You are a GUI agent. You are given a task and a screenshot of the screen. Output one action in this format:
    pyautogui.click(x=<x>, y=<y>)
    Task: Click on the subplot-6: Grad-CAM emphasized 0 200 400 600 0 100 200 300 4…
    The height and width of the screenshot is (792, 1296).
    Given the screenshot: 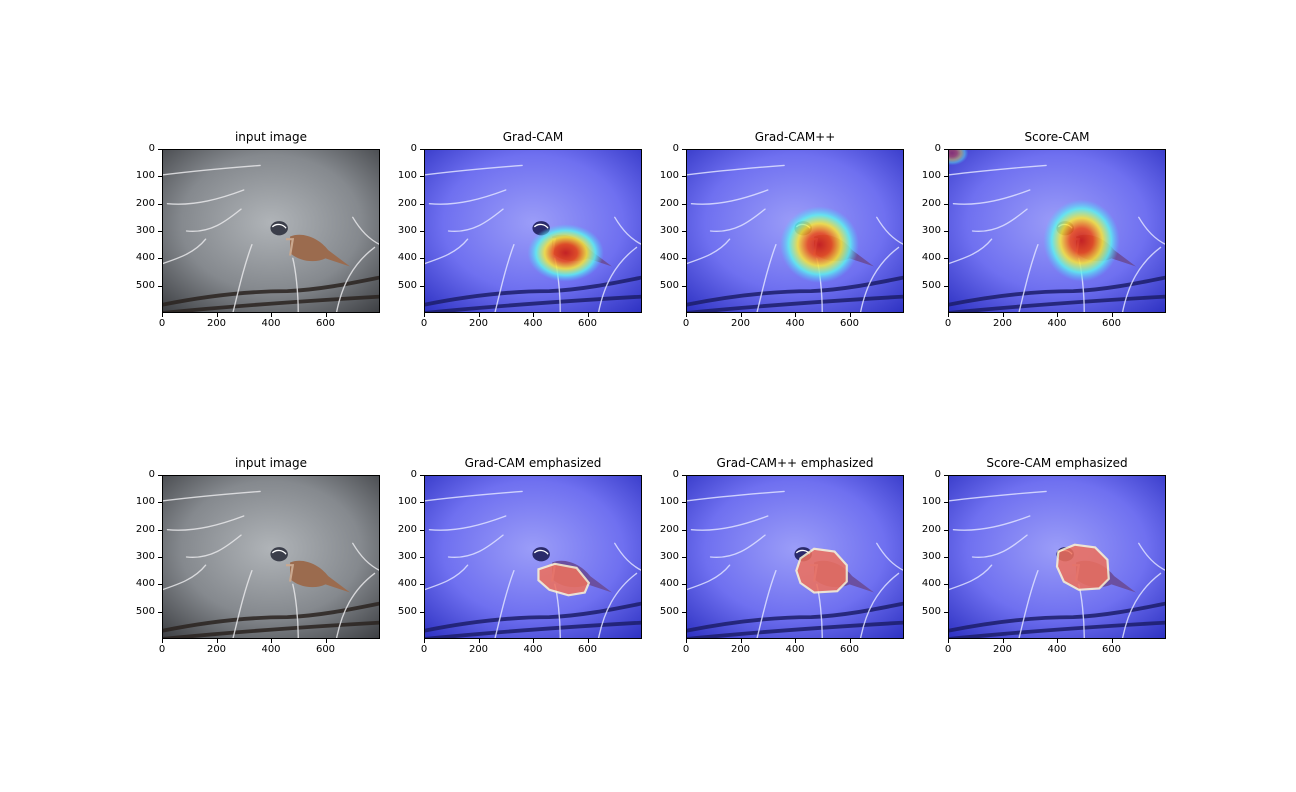 What is the action you would take?
    pyautogui.click(x=520, y=555)
    